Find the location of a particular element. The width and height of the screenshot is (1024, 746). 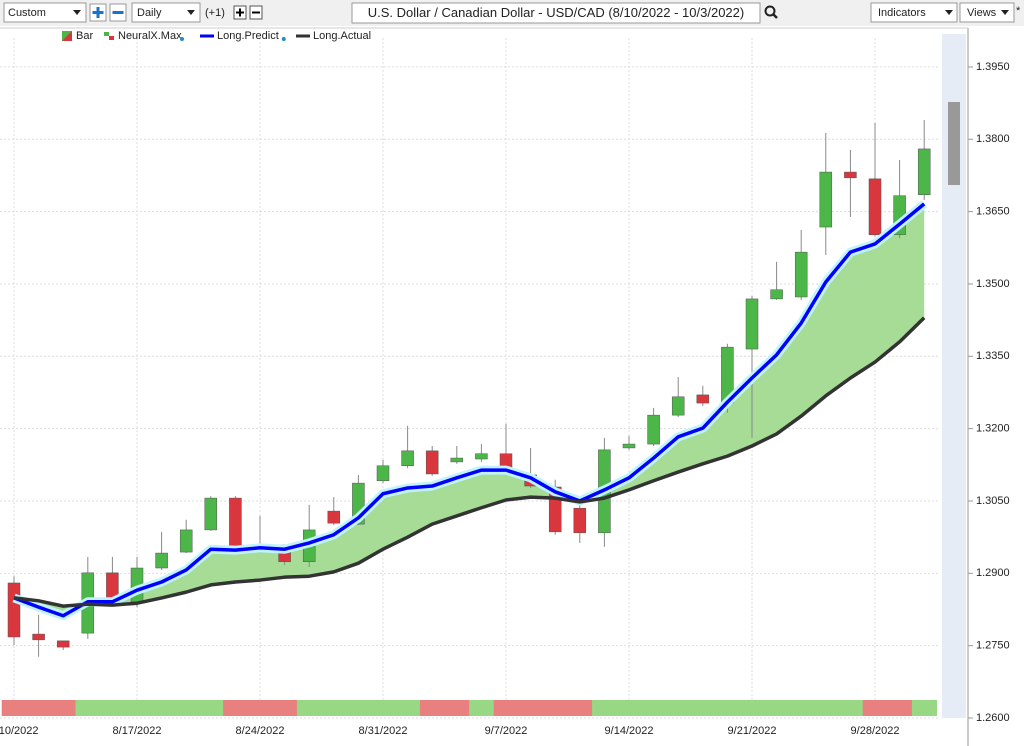

legend-label: Bar is located at coordinates (84, 36).